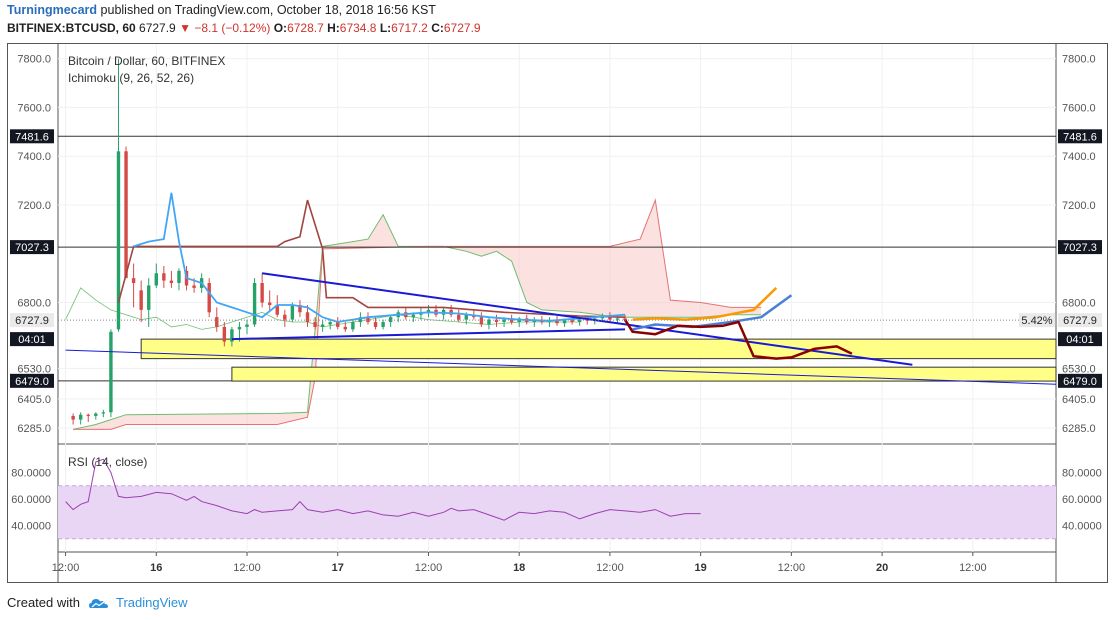 This screenshot has width=1114, height=620. Describe the element at coordinates (151, 602) in the screenshot. I see `tradingview-brand-link: TradingView` at that location.